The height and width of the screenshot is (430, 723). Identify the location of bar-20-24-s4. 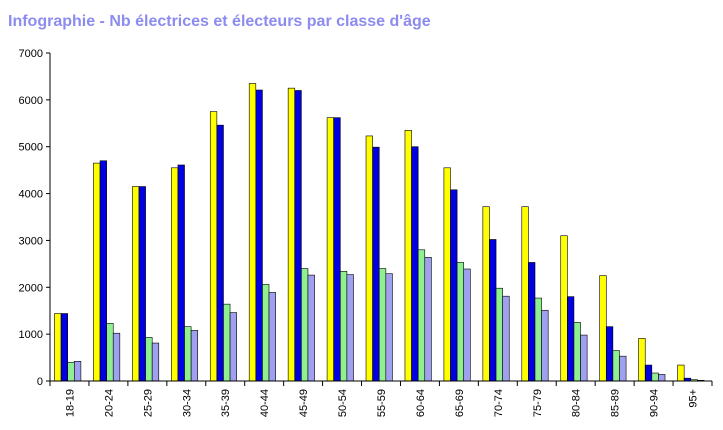
(116, 357).